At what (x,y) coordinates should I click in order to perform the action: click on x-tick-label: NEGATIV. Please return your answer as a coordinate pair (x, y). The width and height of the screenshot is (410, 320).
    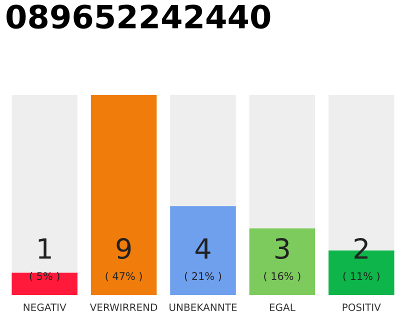
    Looking at the image, I should click on (45, 308).